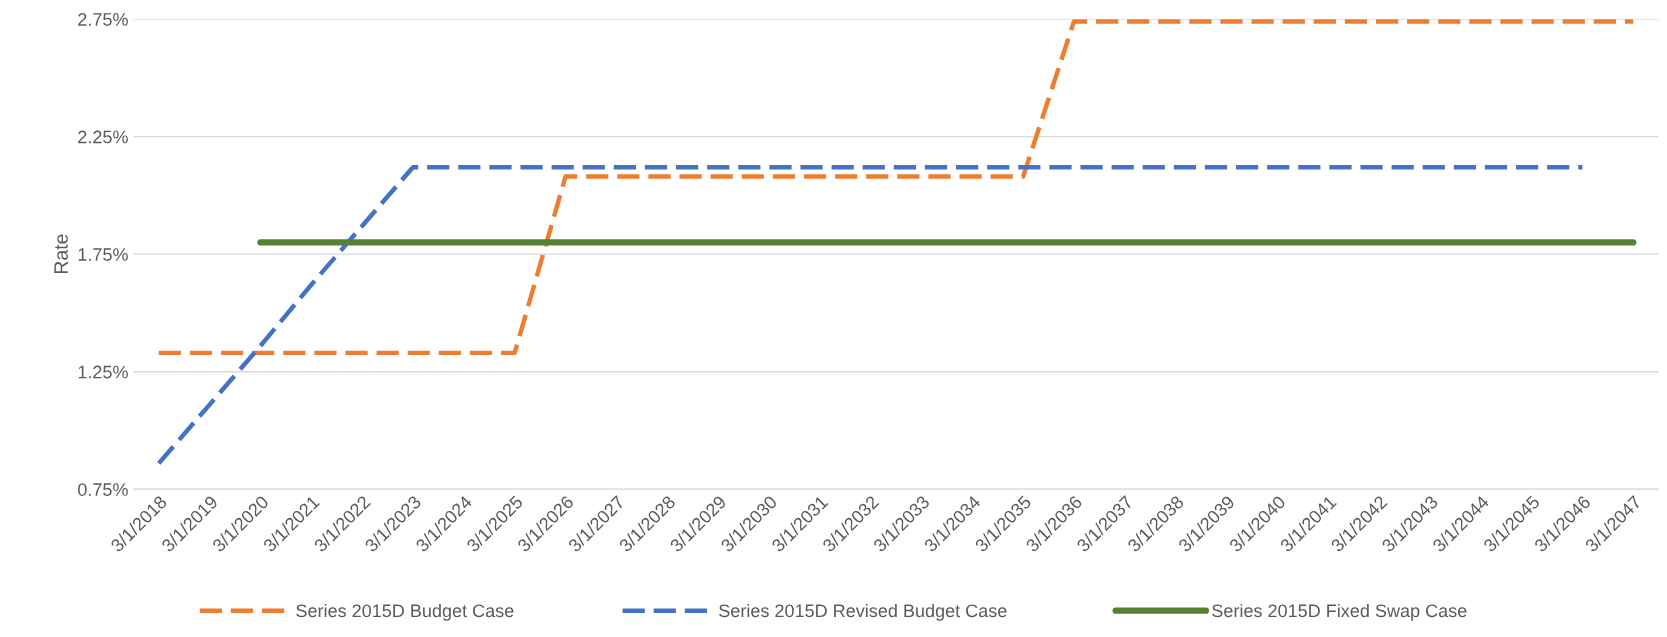 The width and height of the screenshot is (1667, 637). What do you see at coordinates (103, 489) in the screenshot?
I see `y-tick-label: 0.75%` at bounding box center [103, 489].